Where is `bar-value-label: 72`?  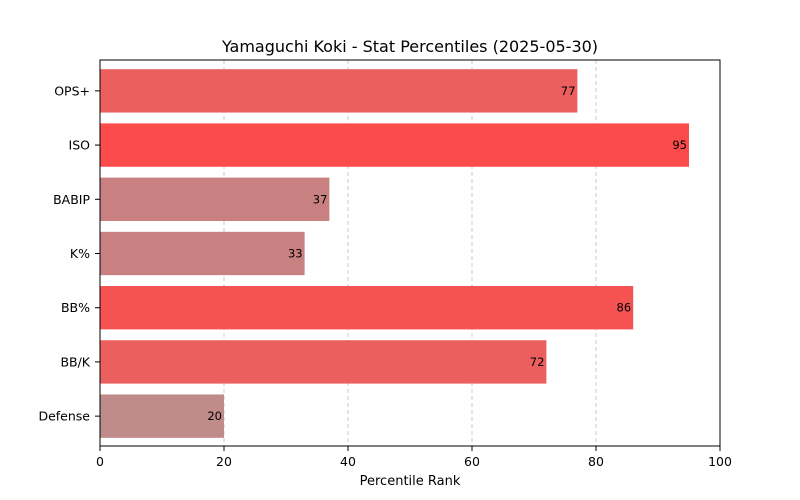
bar-value-label: 72 is located at coordinates (537, 362).